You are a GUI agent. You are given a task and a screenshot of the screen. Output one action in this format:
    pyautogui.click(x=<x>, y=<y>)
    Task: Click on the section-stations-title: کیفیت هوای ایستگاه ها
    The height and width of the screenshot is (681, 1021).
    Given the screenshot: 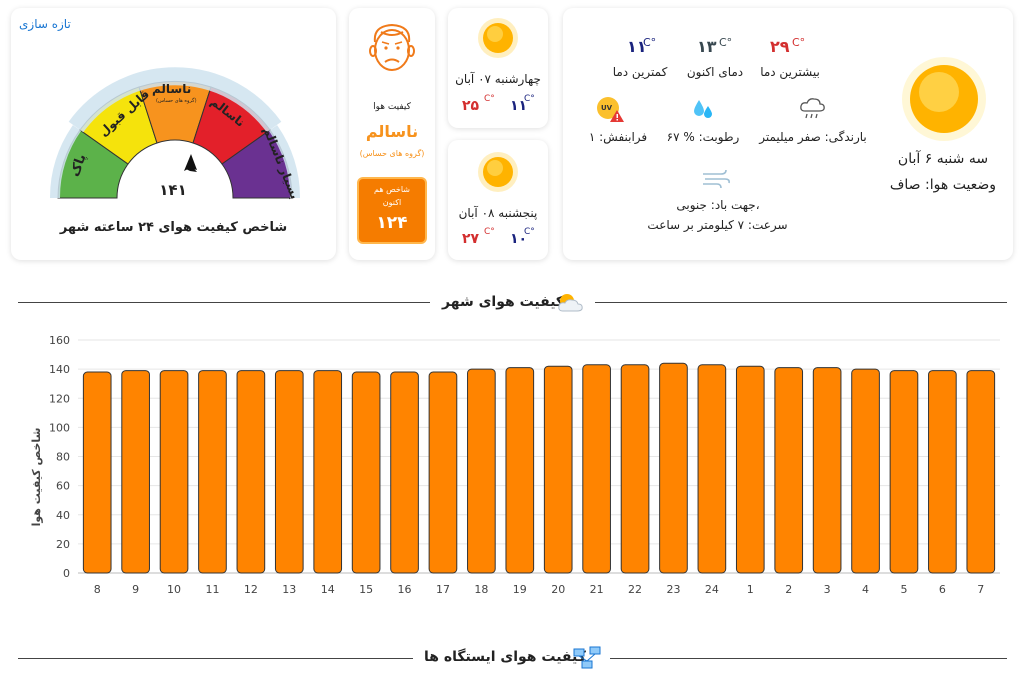 What is the action you would take?
    pyautogui.click(x=505, y=657)
    